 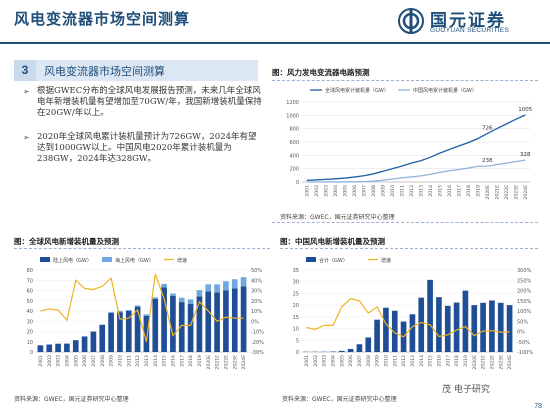 What do you see at coordinates (30, 312) in the screenshot?
I see `y-tick-label: 40` at bounding box center [30, 312].